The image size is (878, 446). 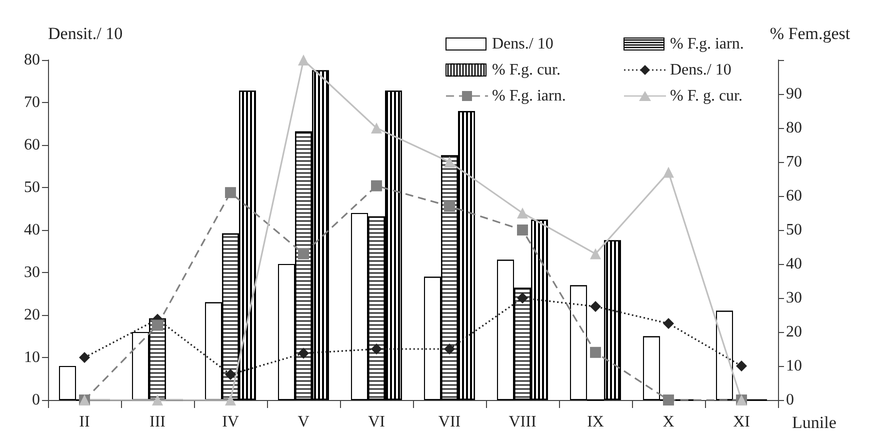 I want to click on y2-tick-label: 0, so click(x=790, y=400).